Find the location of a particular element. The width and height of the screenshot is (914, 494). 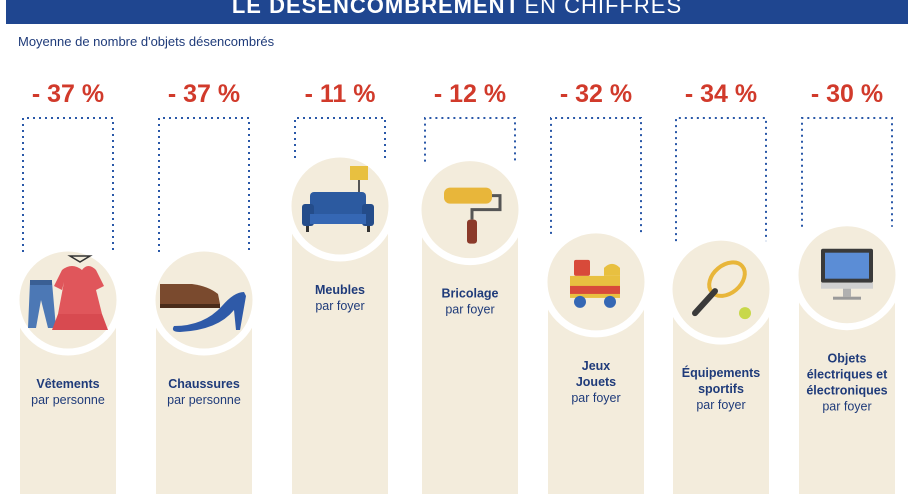

category-column: - 34 % Équipements sportifs par foyer is located at coordinates (721, 287).